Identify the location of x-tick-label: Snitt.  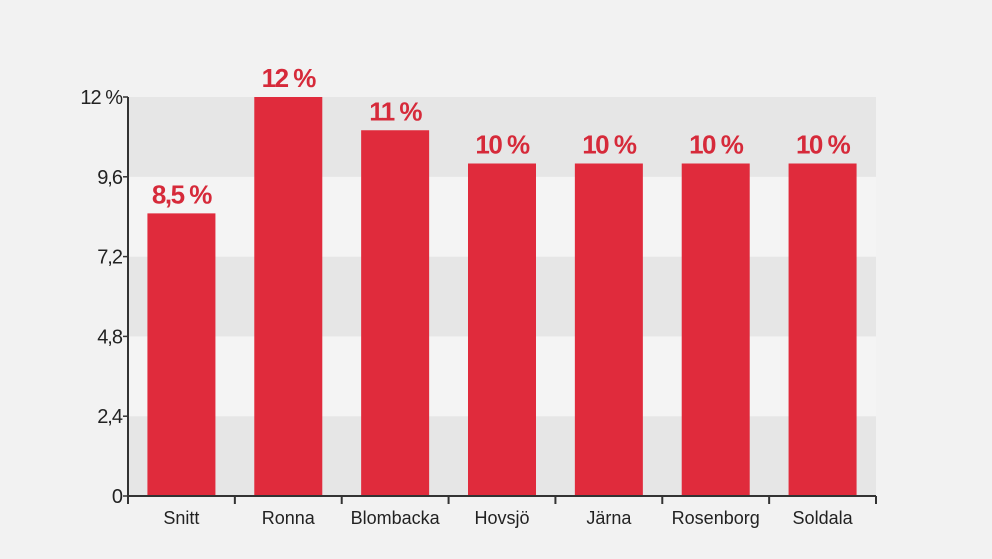
(181, 518).